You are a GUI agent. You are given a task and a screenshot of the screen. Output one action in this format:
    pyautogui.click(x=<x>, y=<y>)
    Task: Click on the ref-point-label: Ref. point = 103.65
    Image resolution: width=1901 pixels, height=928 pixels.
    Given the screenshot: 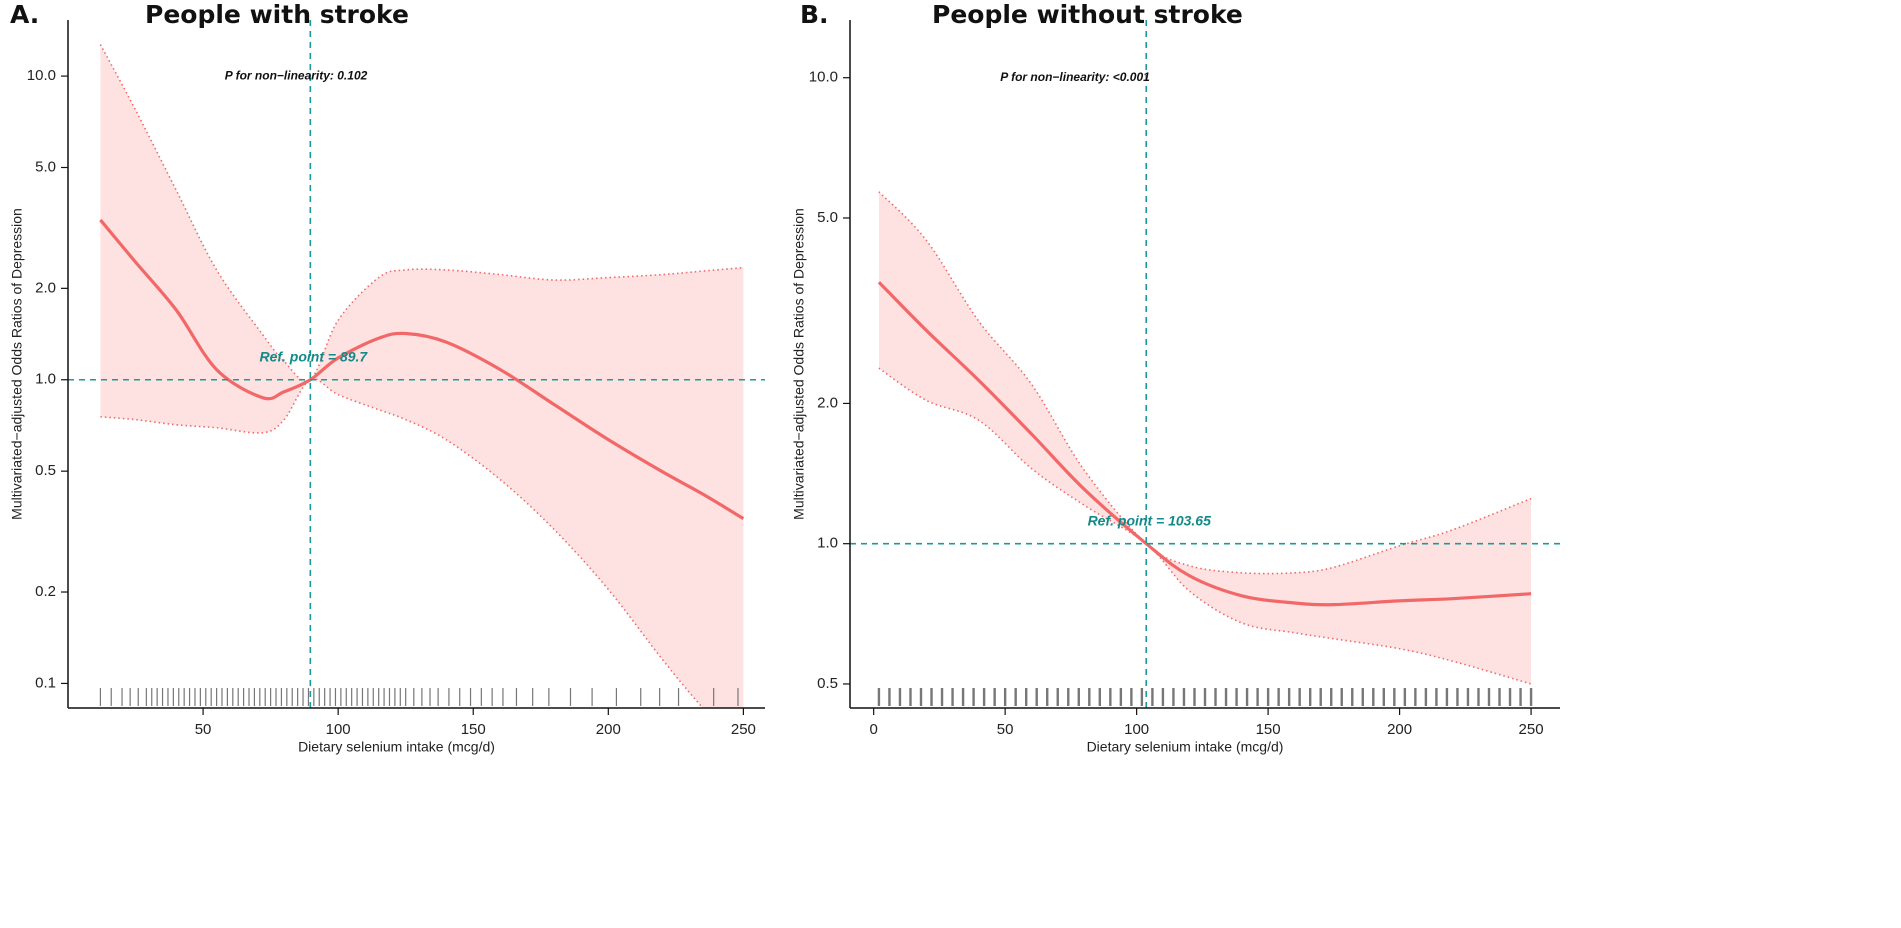 What is the action you would take?
    pyautogui.click(x=1150, y=520)
    